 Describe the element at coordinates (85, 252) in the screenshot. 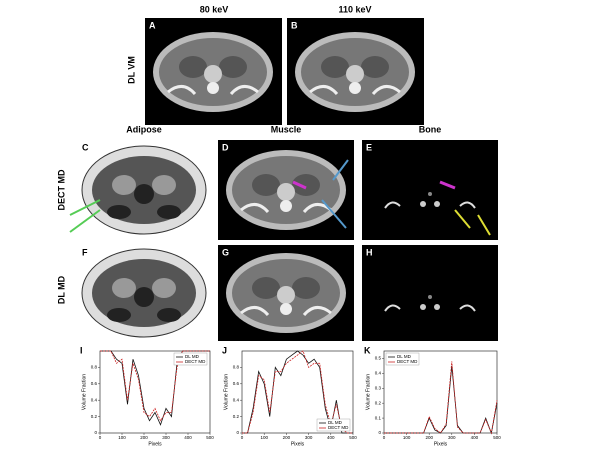

I see `panel-label: F` at that location.